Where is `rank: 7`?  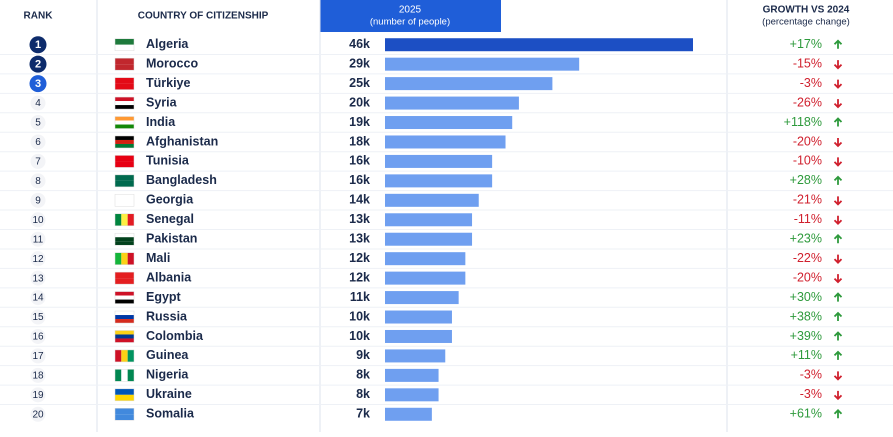
rank: 7 is located at coordinates (38, 162).